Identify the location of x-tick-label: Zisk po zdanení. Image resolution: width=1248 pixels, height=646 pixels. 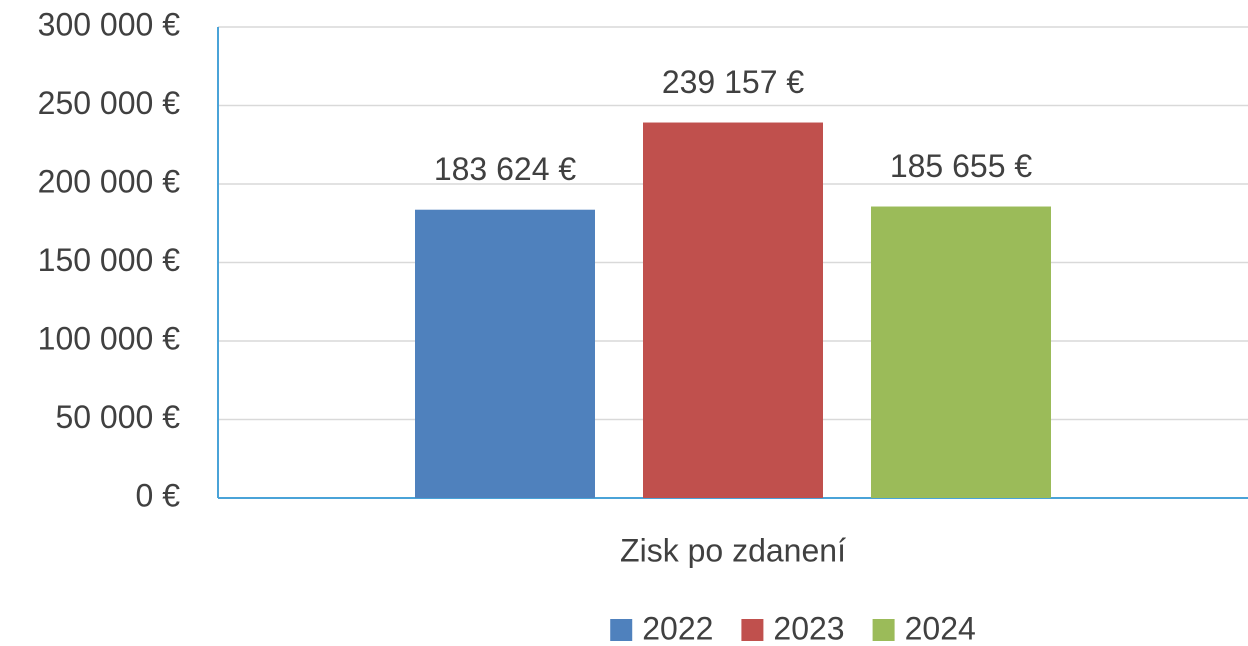
(733, 550).